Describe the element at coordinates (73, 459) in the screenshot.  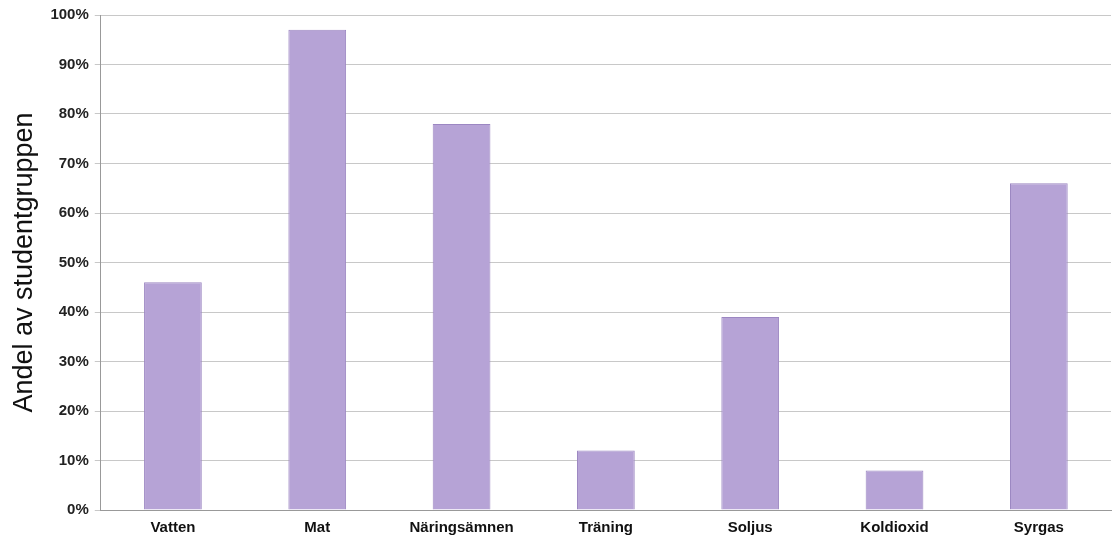
I see `y-tick-label: 10%` at that location.